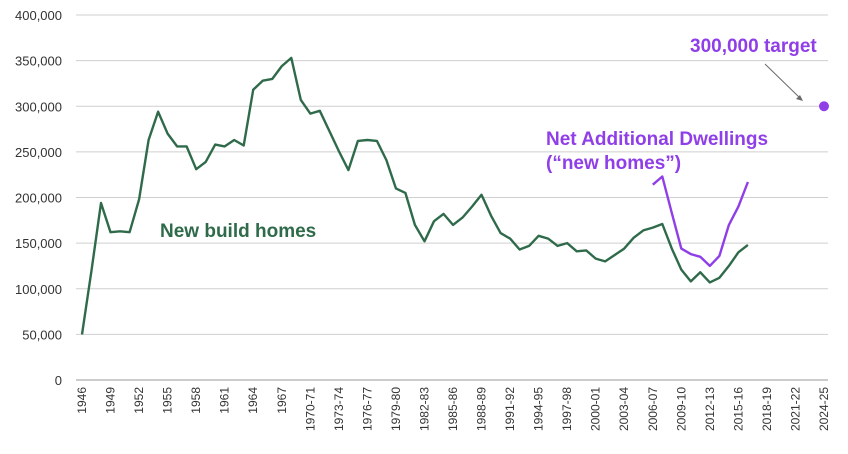 This screenshot has height=454, width=848. What do you see at coordinates (424, 409) in the screenshot?
I see `x-tick-label: 1982-83` at bounding box center [424, 409].